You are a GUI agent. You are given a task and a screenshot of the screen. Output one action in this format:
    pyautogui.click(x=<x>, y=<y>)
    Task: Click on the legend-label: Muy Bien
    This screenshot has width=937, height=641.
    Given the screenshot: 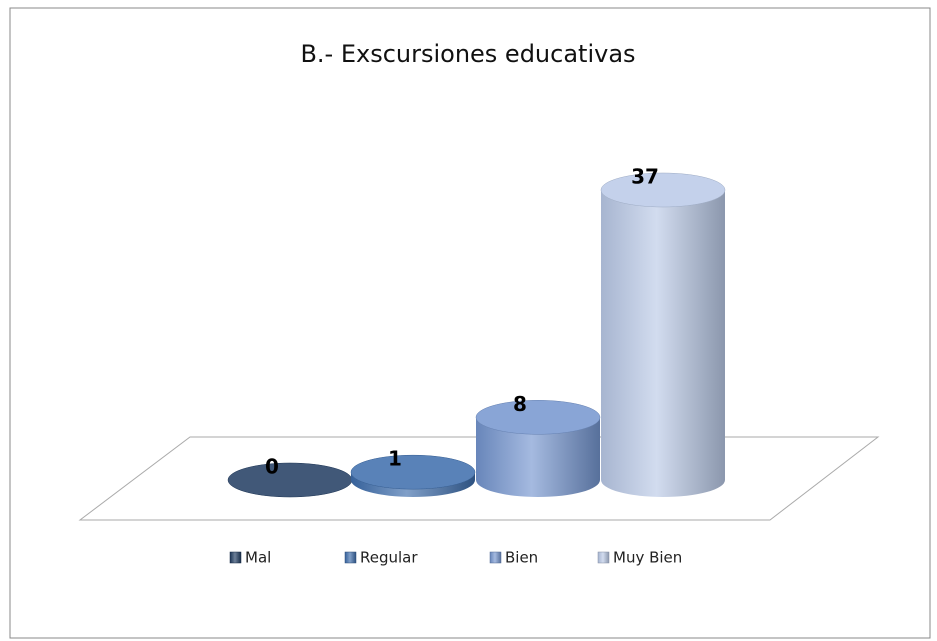 What is the action you would take?
    pyautogui.click(x=647, y=558)
    